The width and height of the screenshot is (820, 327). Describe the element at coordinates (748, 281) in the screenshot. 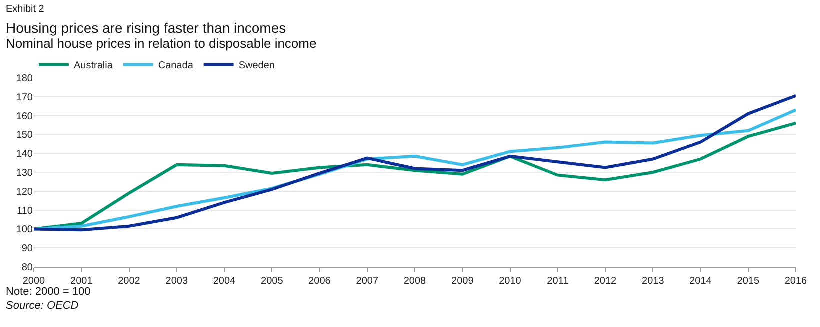

I see `x-tick-label: 2015` at that location.